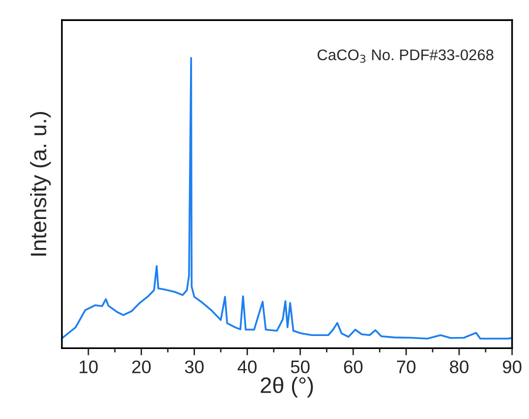  What do you see at coordinates (141, 367) in the screenshot?
I see `x-tick-label: 20` at bounding box center [141, 367].